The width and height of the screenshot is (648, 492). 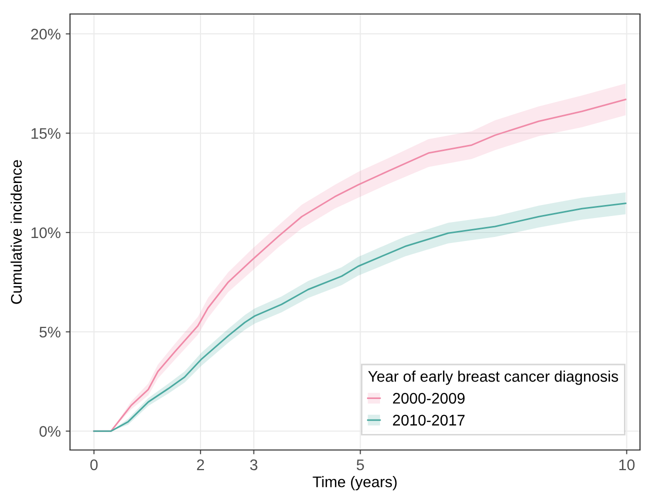 What do you see at coordinates (50, 332) in the screenshot?
I see `y-tick-label: 5%` at bounding box center [50, 332].